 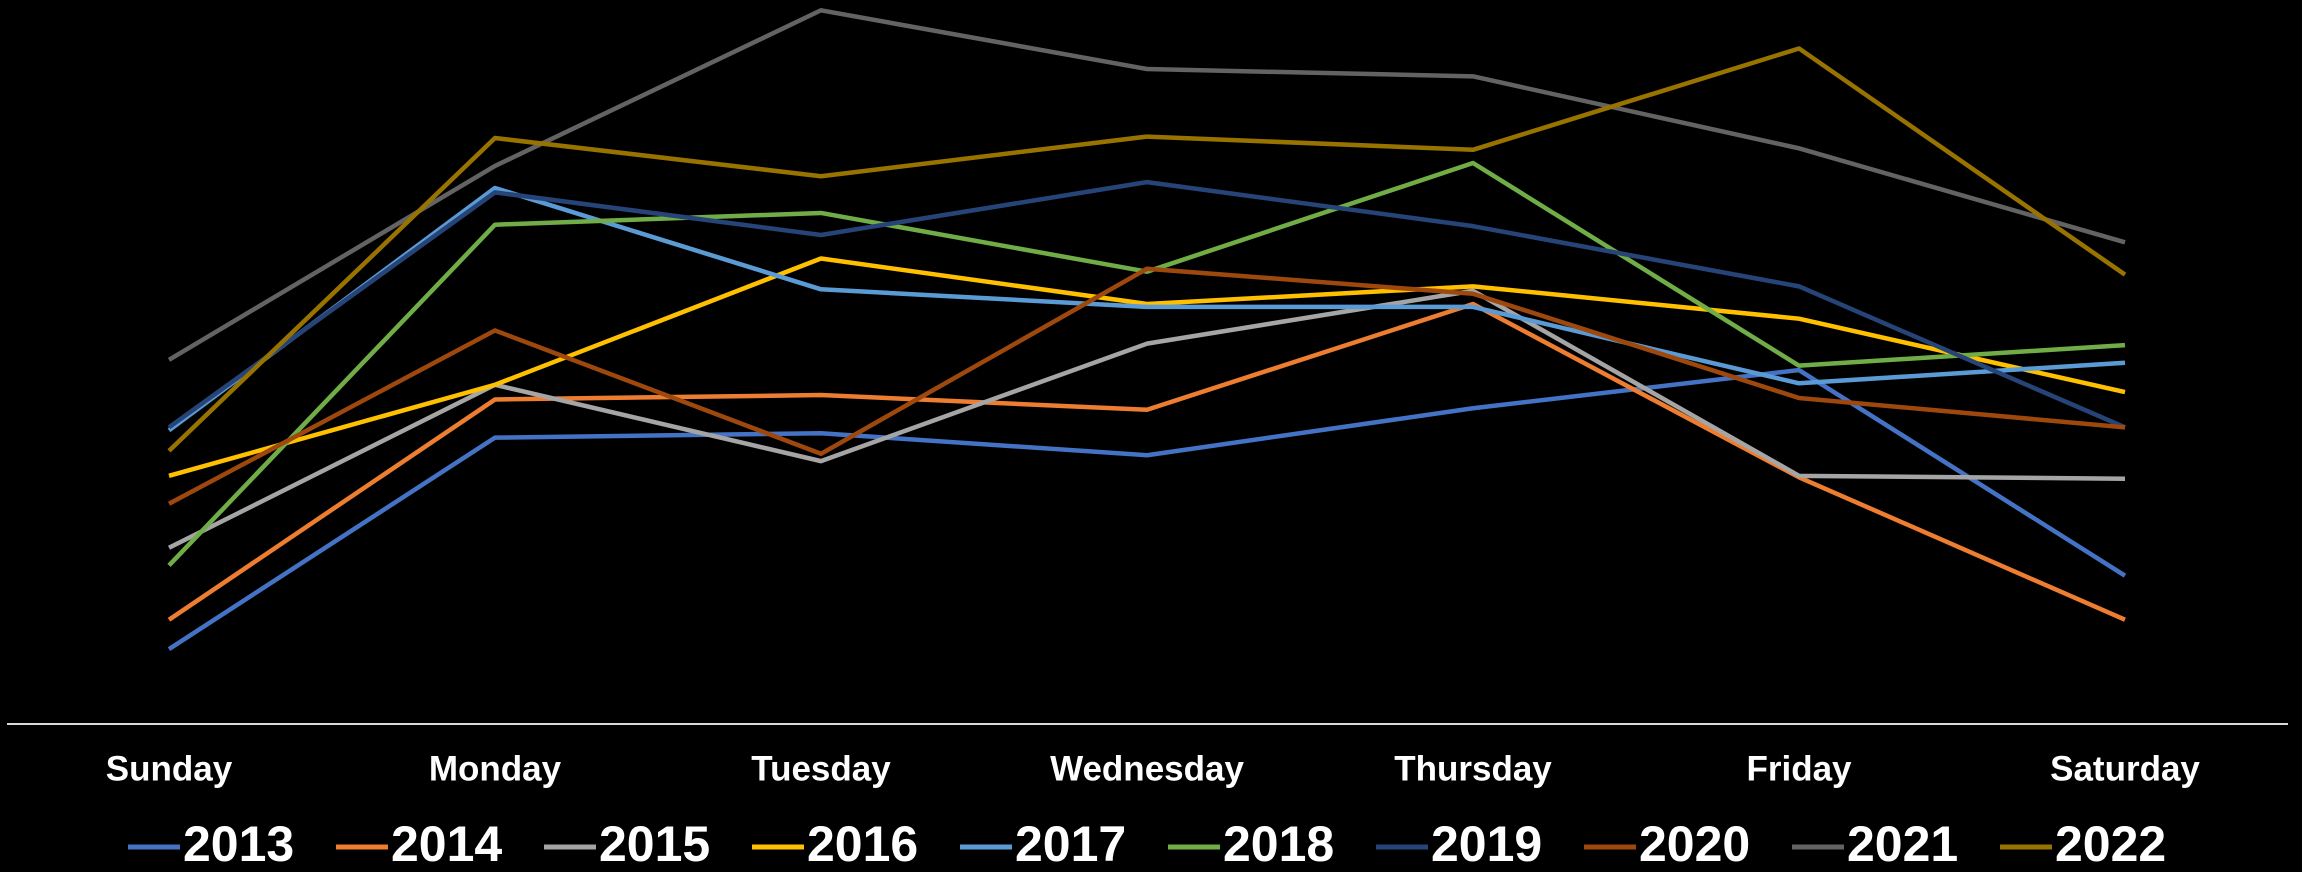 I want to click on legend-label: 2019, so click(x=1486, y=844).